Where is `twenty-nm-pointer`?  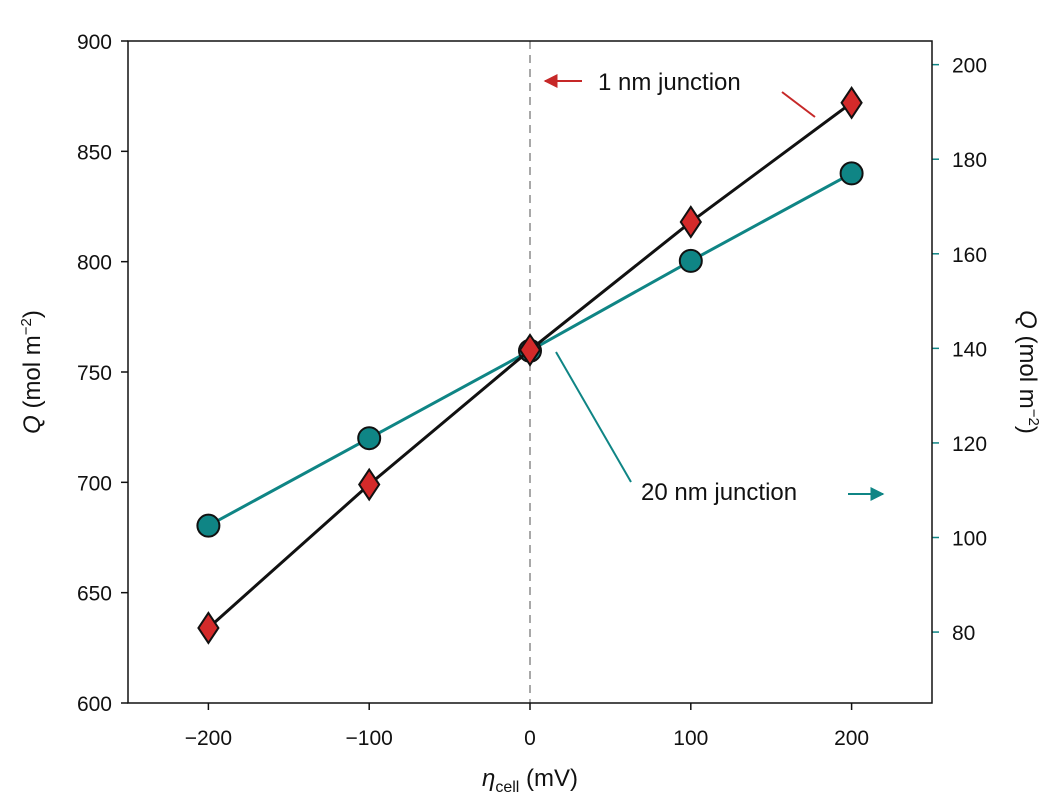
twenty-nm-pointer is located at coordinates (593, 417).